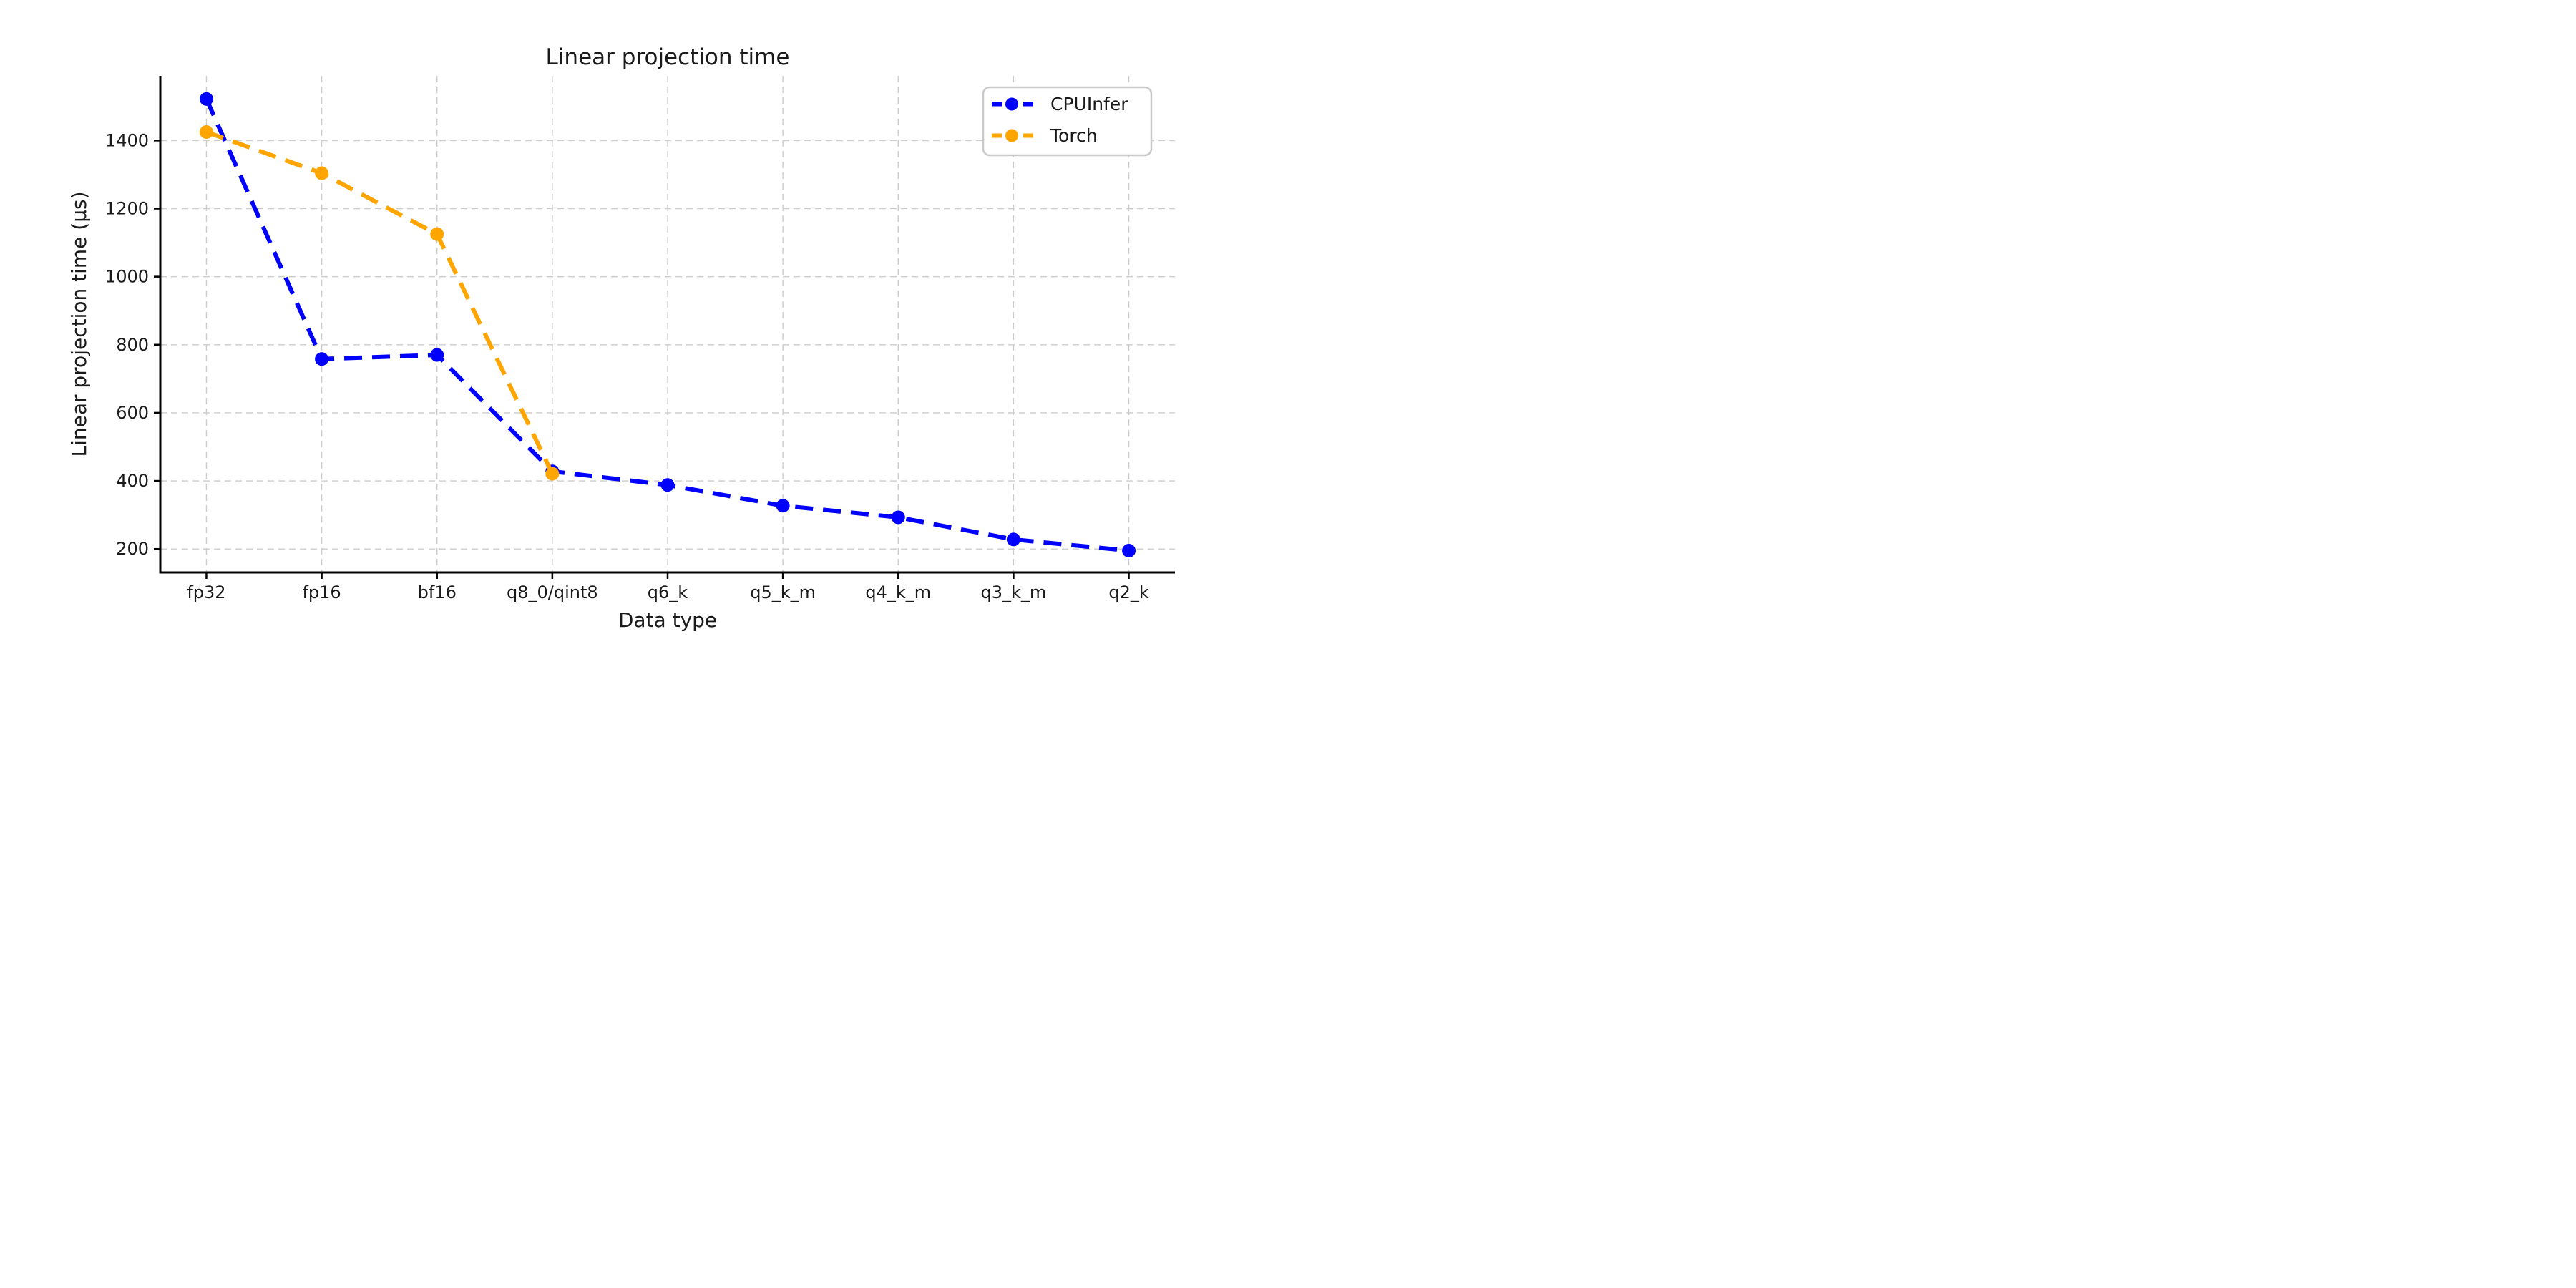 Image resolution: width=2576 pixels, height=1288 pixels. Describe the element at coordinates (667, 620) in the screenshot. I see `x-axis-label: Data type` at that location.